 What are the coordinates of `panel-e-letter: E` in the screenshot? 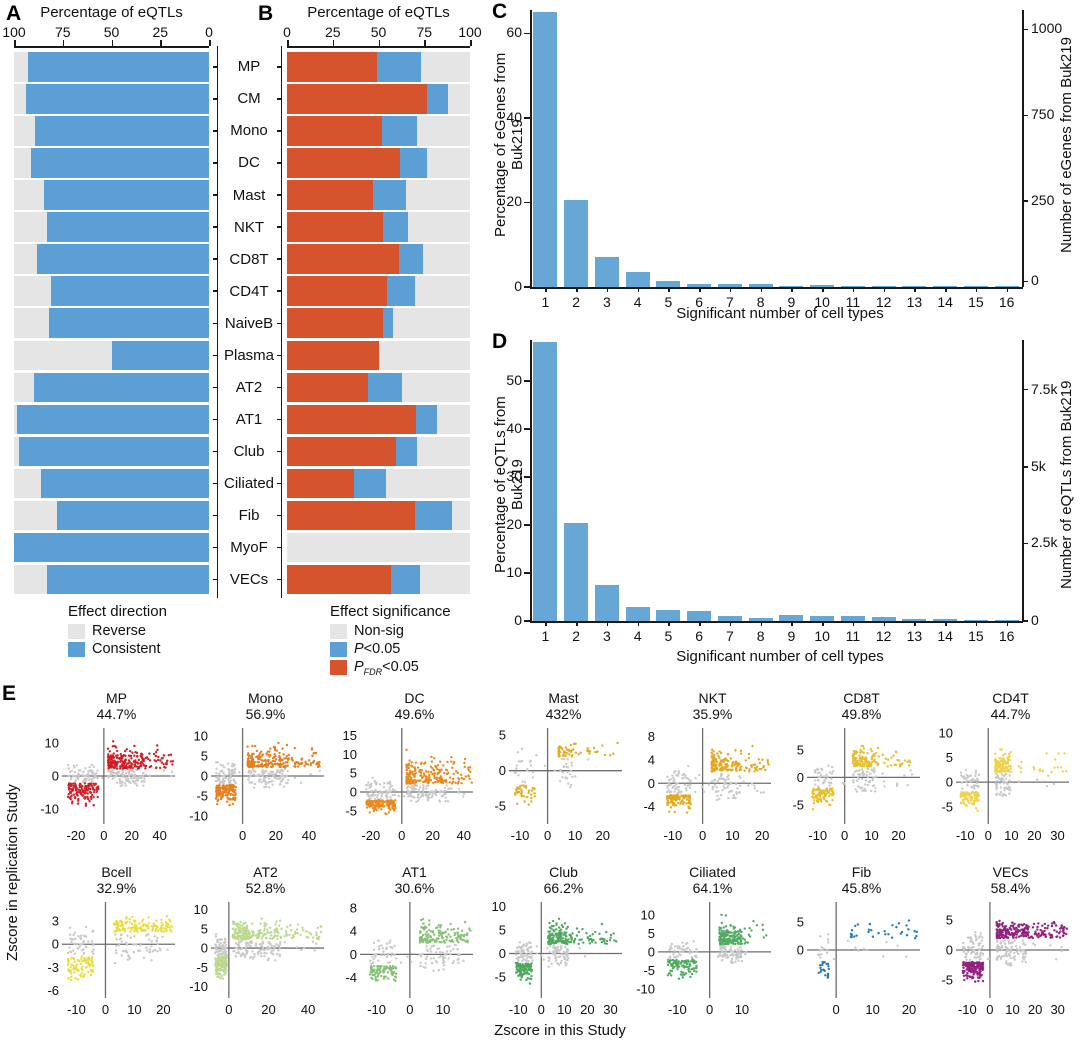 It's located at (9, 693).